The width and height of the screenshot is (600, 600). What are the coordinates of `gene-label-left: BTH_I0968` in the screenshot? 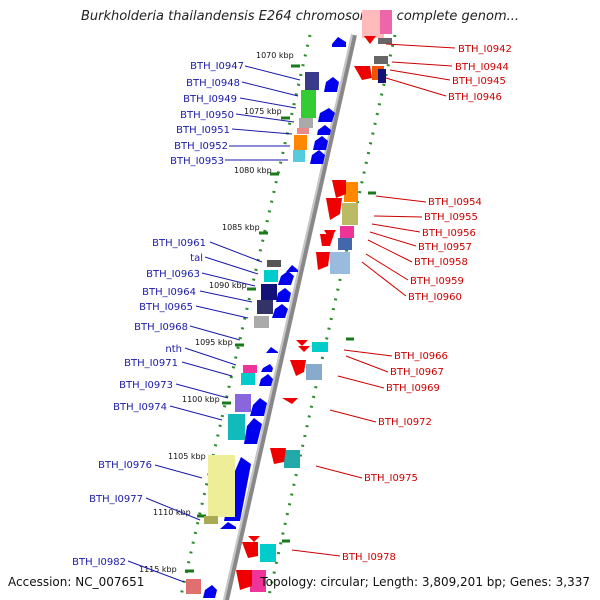 It's located at (161, 327).